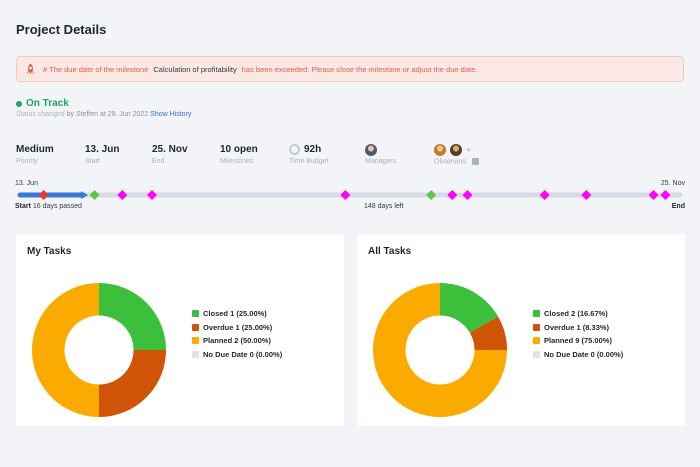 The image size is (700, 467). I want to click on alert-milestone-name: Calculation of profitability, so click(195, 69).